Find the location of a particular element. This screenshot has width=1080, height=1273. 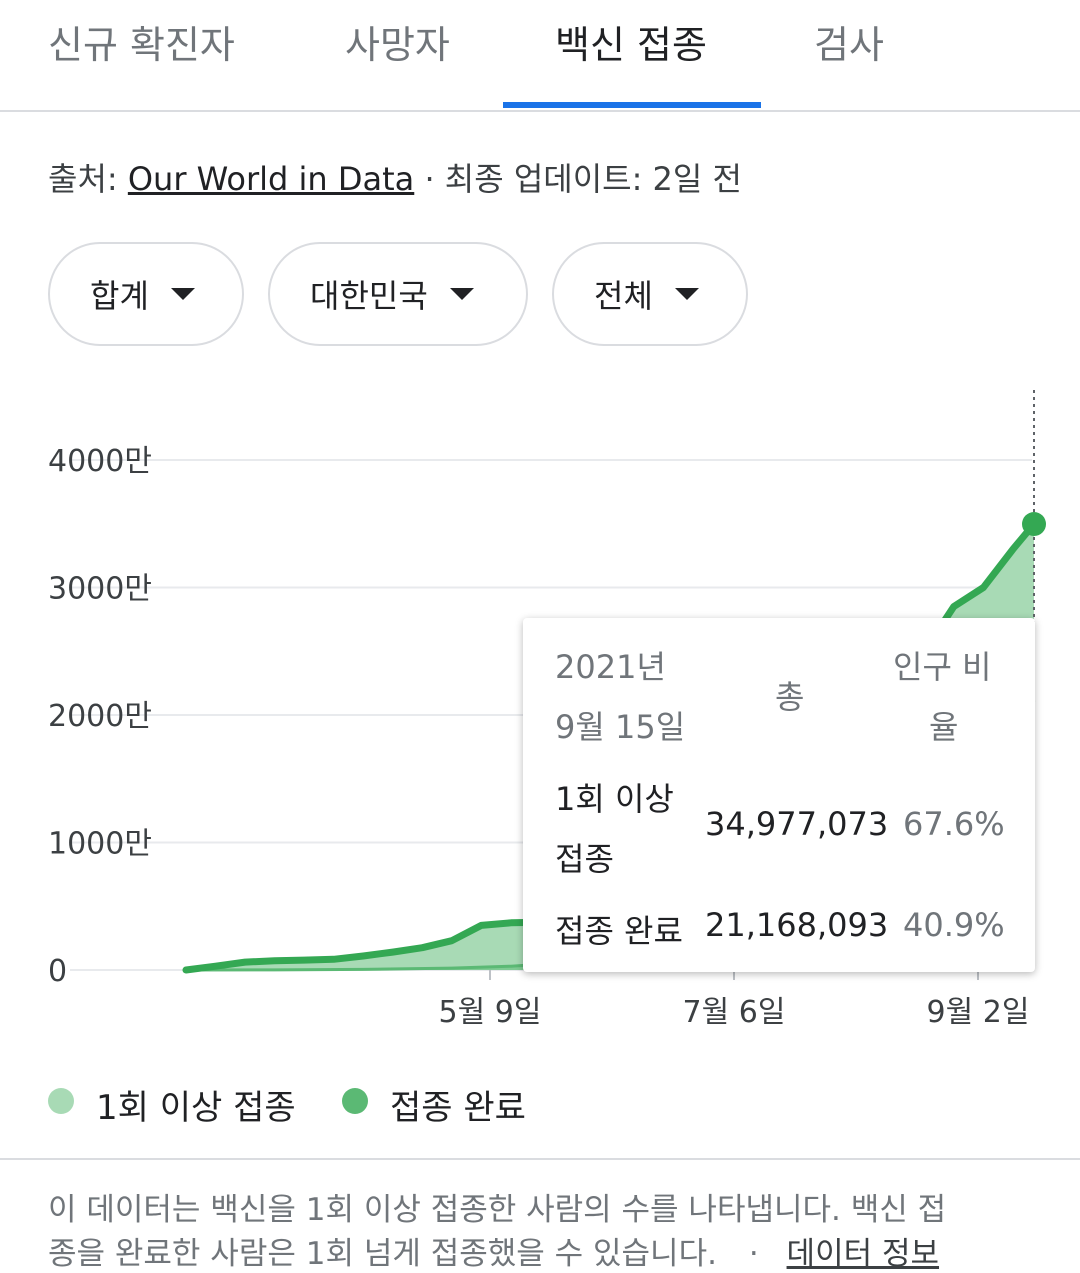

y-tick-label: 3000만 is located at coordinates (100, 589).